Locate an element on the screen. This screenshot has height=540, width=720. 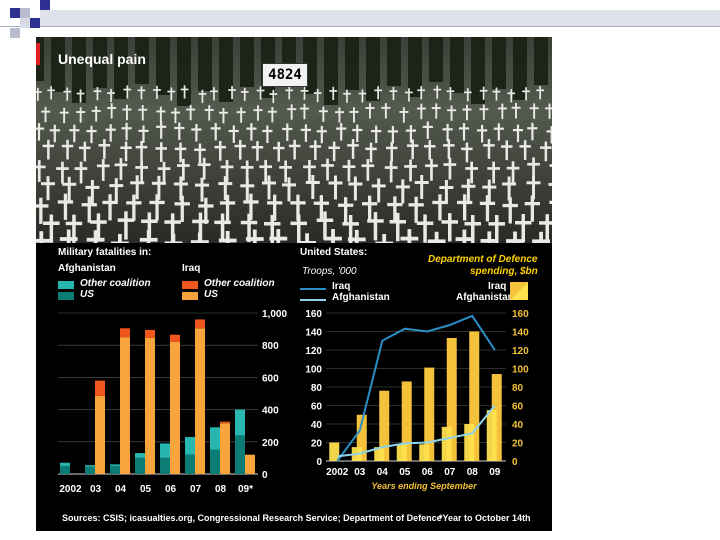
troops-label: Troops, '000 is located at coordinates (329, 271).